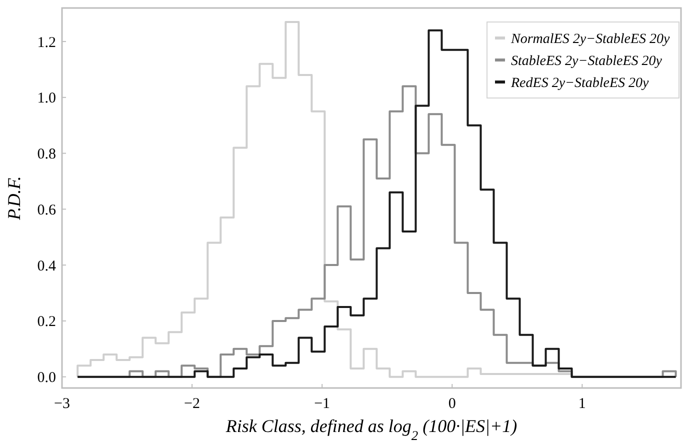 The width and height of the screenshot is (693, 446). Describe the element at coordinates (46, 210) in the screenshot. I see `y-tick-label: 0.6` at that location.